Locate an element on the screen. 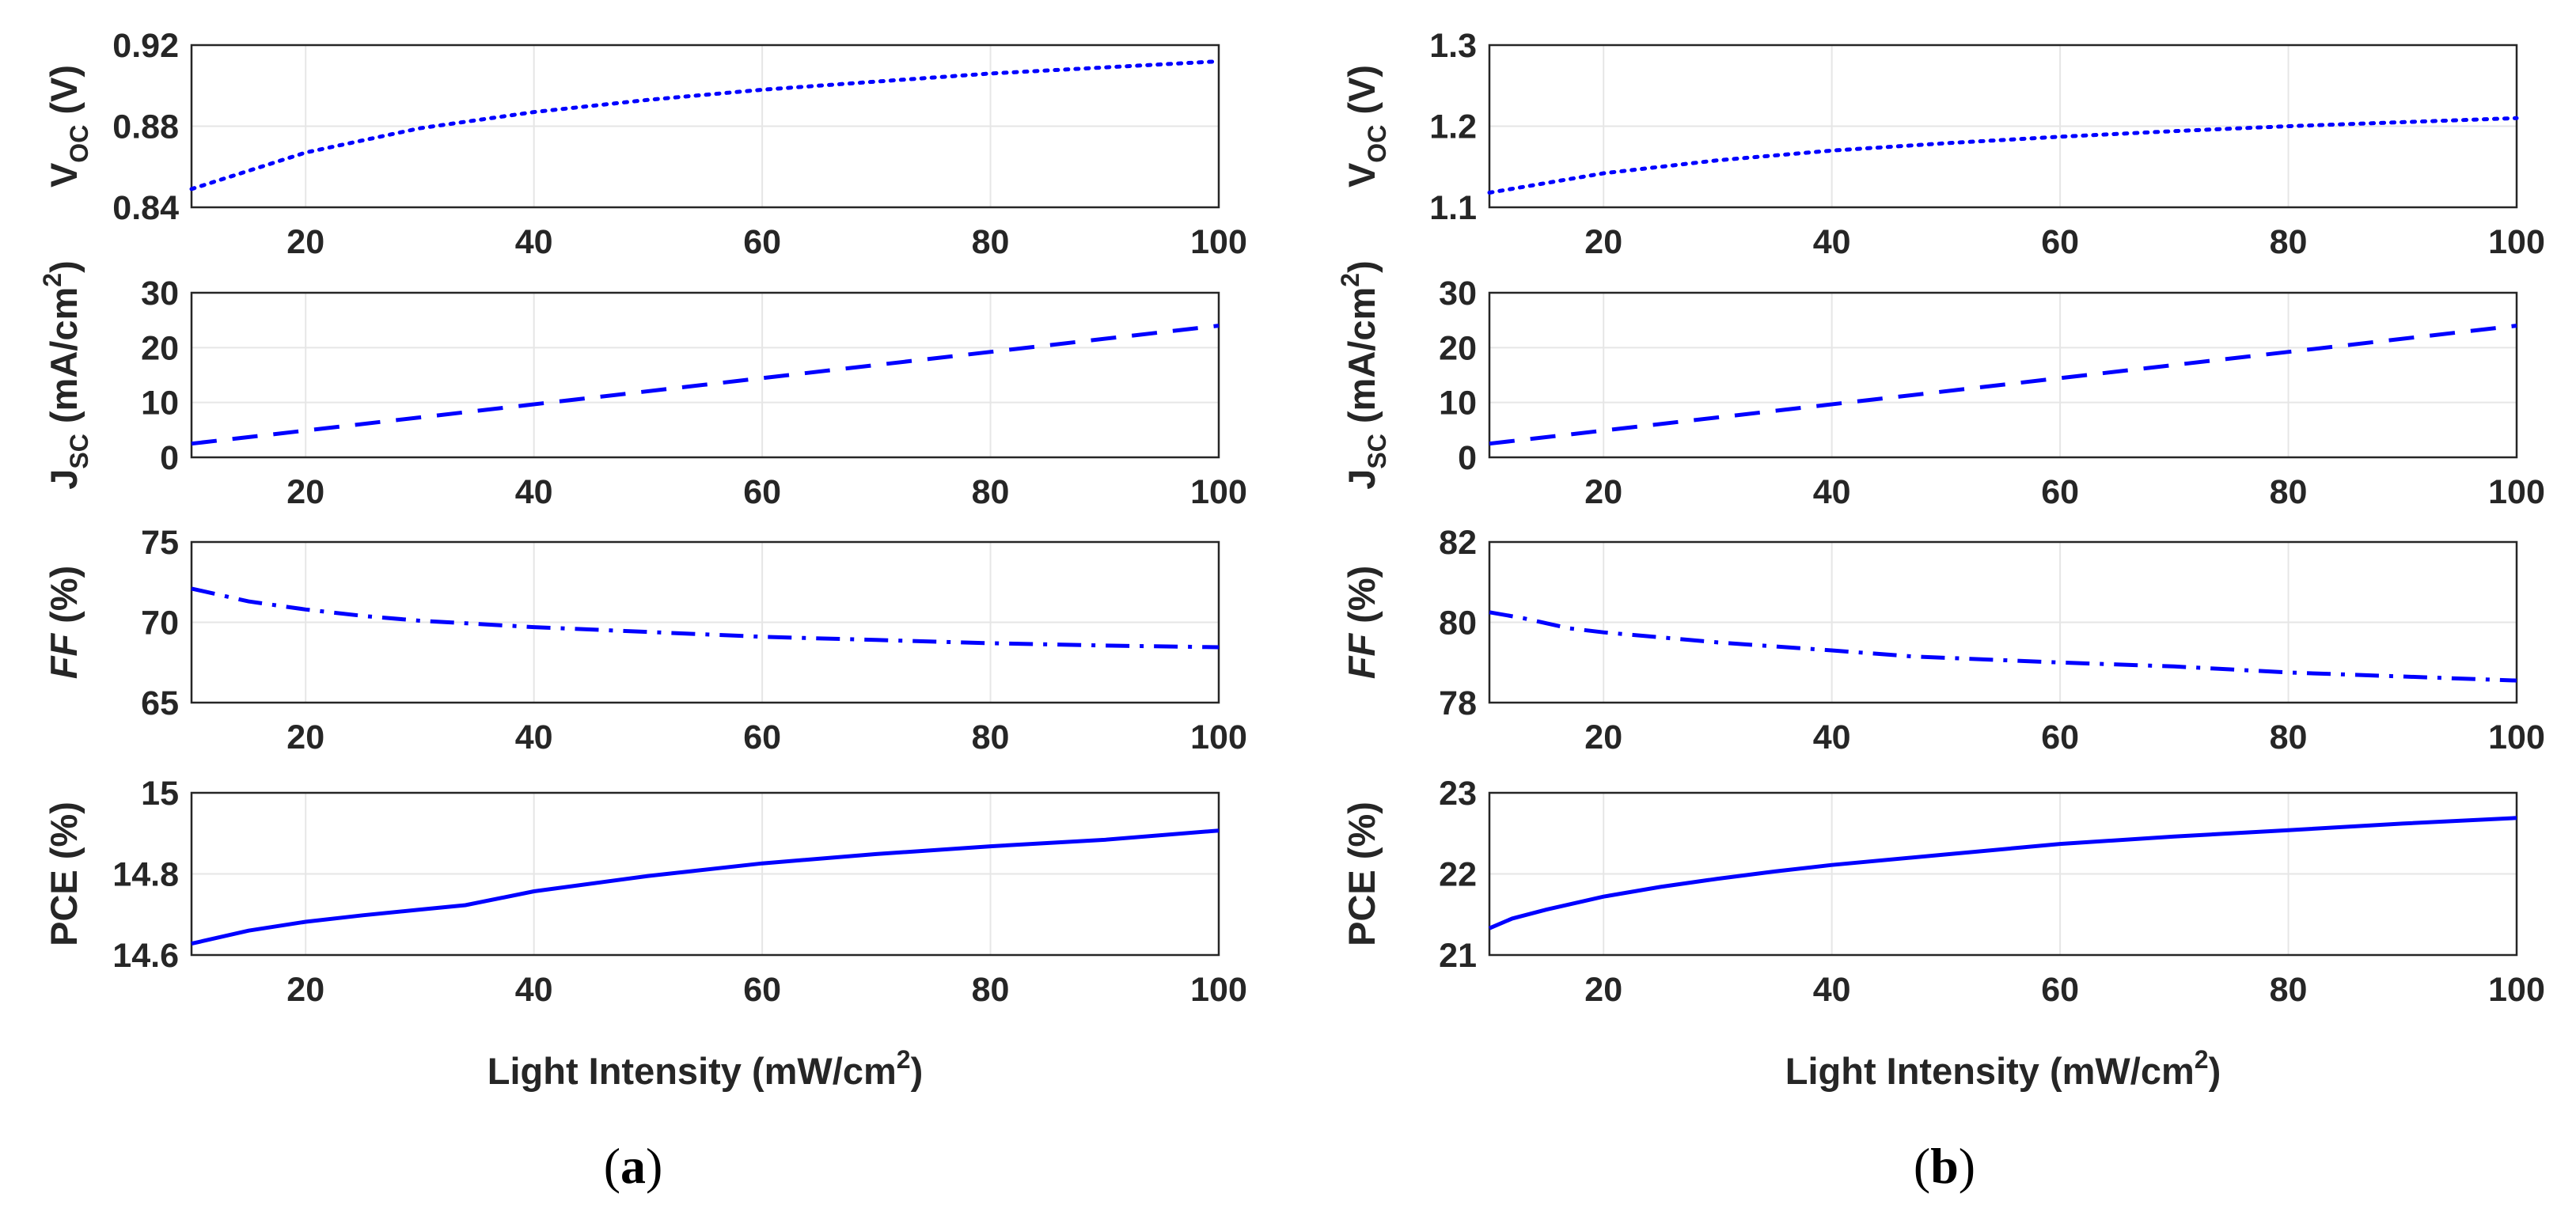 This screenshot has height=1209, width=2576. y-label-unit: (%) is located at coordinates (64, 600).